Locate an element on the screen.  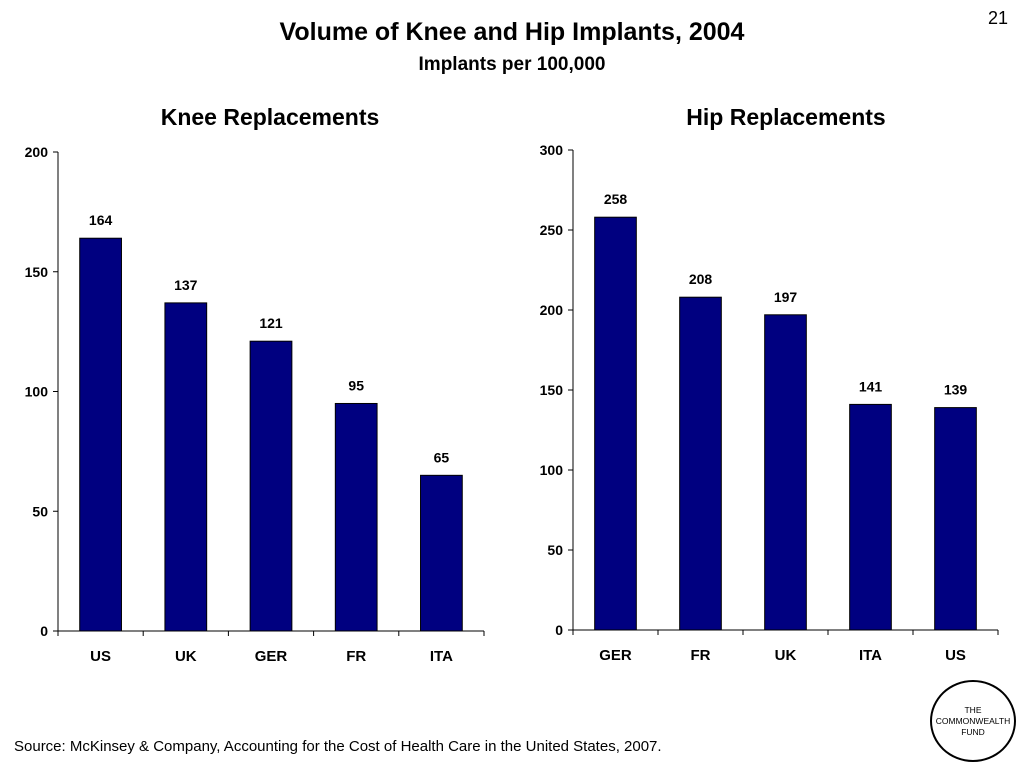
hip-data-label-ita: 141 is located at coordinates (871, 386).